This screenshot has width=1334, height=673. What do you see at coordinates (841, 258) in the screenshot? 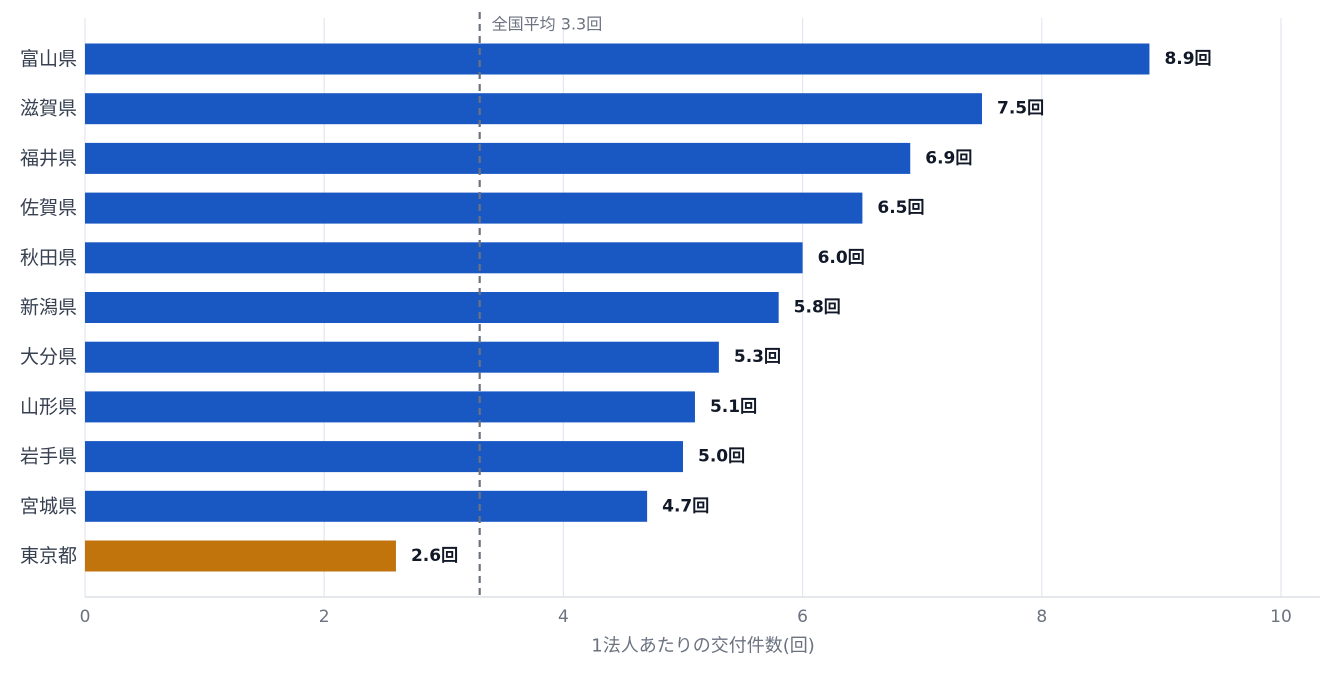
I see `value-label: 6.0回` at bounding box center [841, 258].